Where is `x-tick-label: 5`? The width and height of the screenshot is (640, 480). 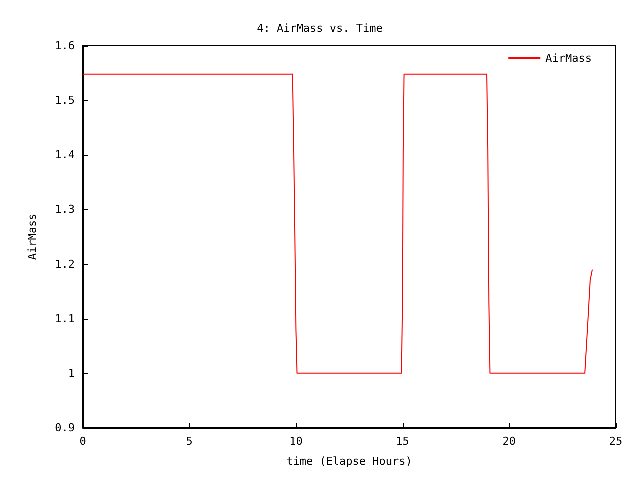 x-tick-label: 5 is located at coordinates (189, 441).